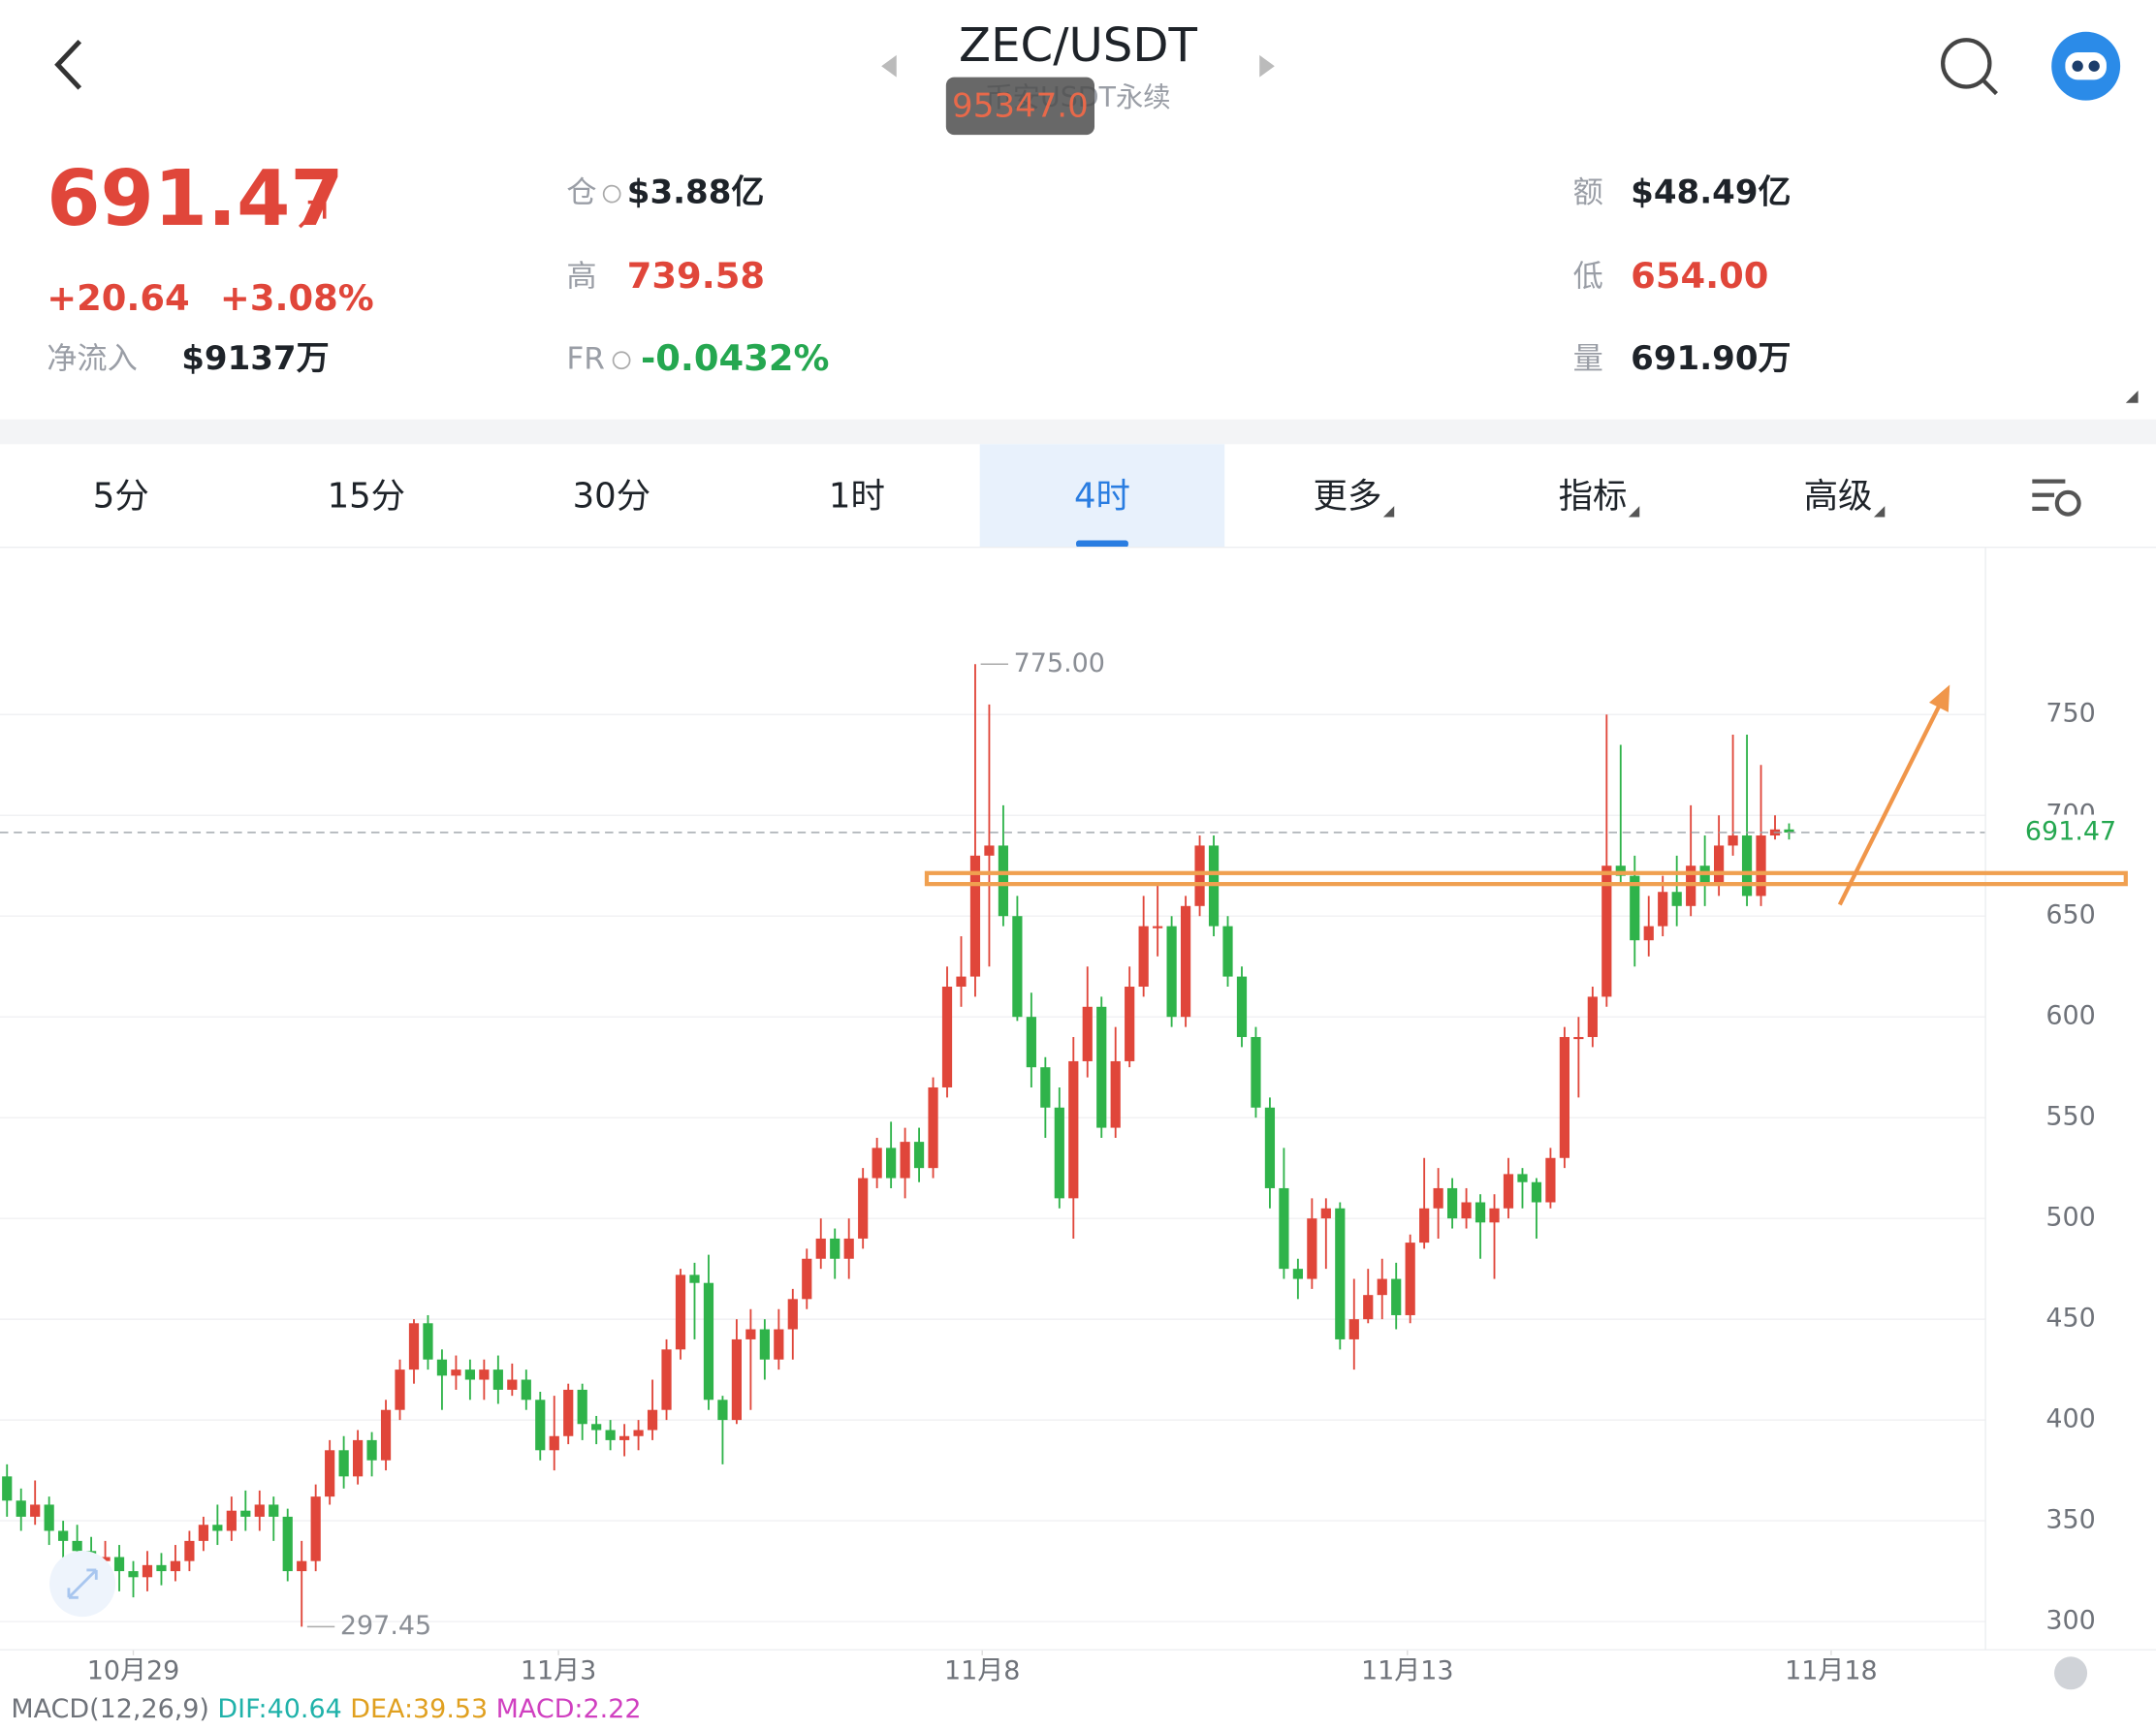 The width and height of the screenshot is (2156, 1731). What do you see at coordinates (2070, 1117) in the screenshot?
I see `y-tick-label: 550` at bounding box center [2070, 1117].